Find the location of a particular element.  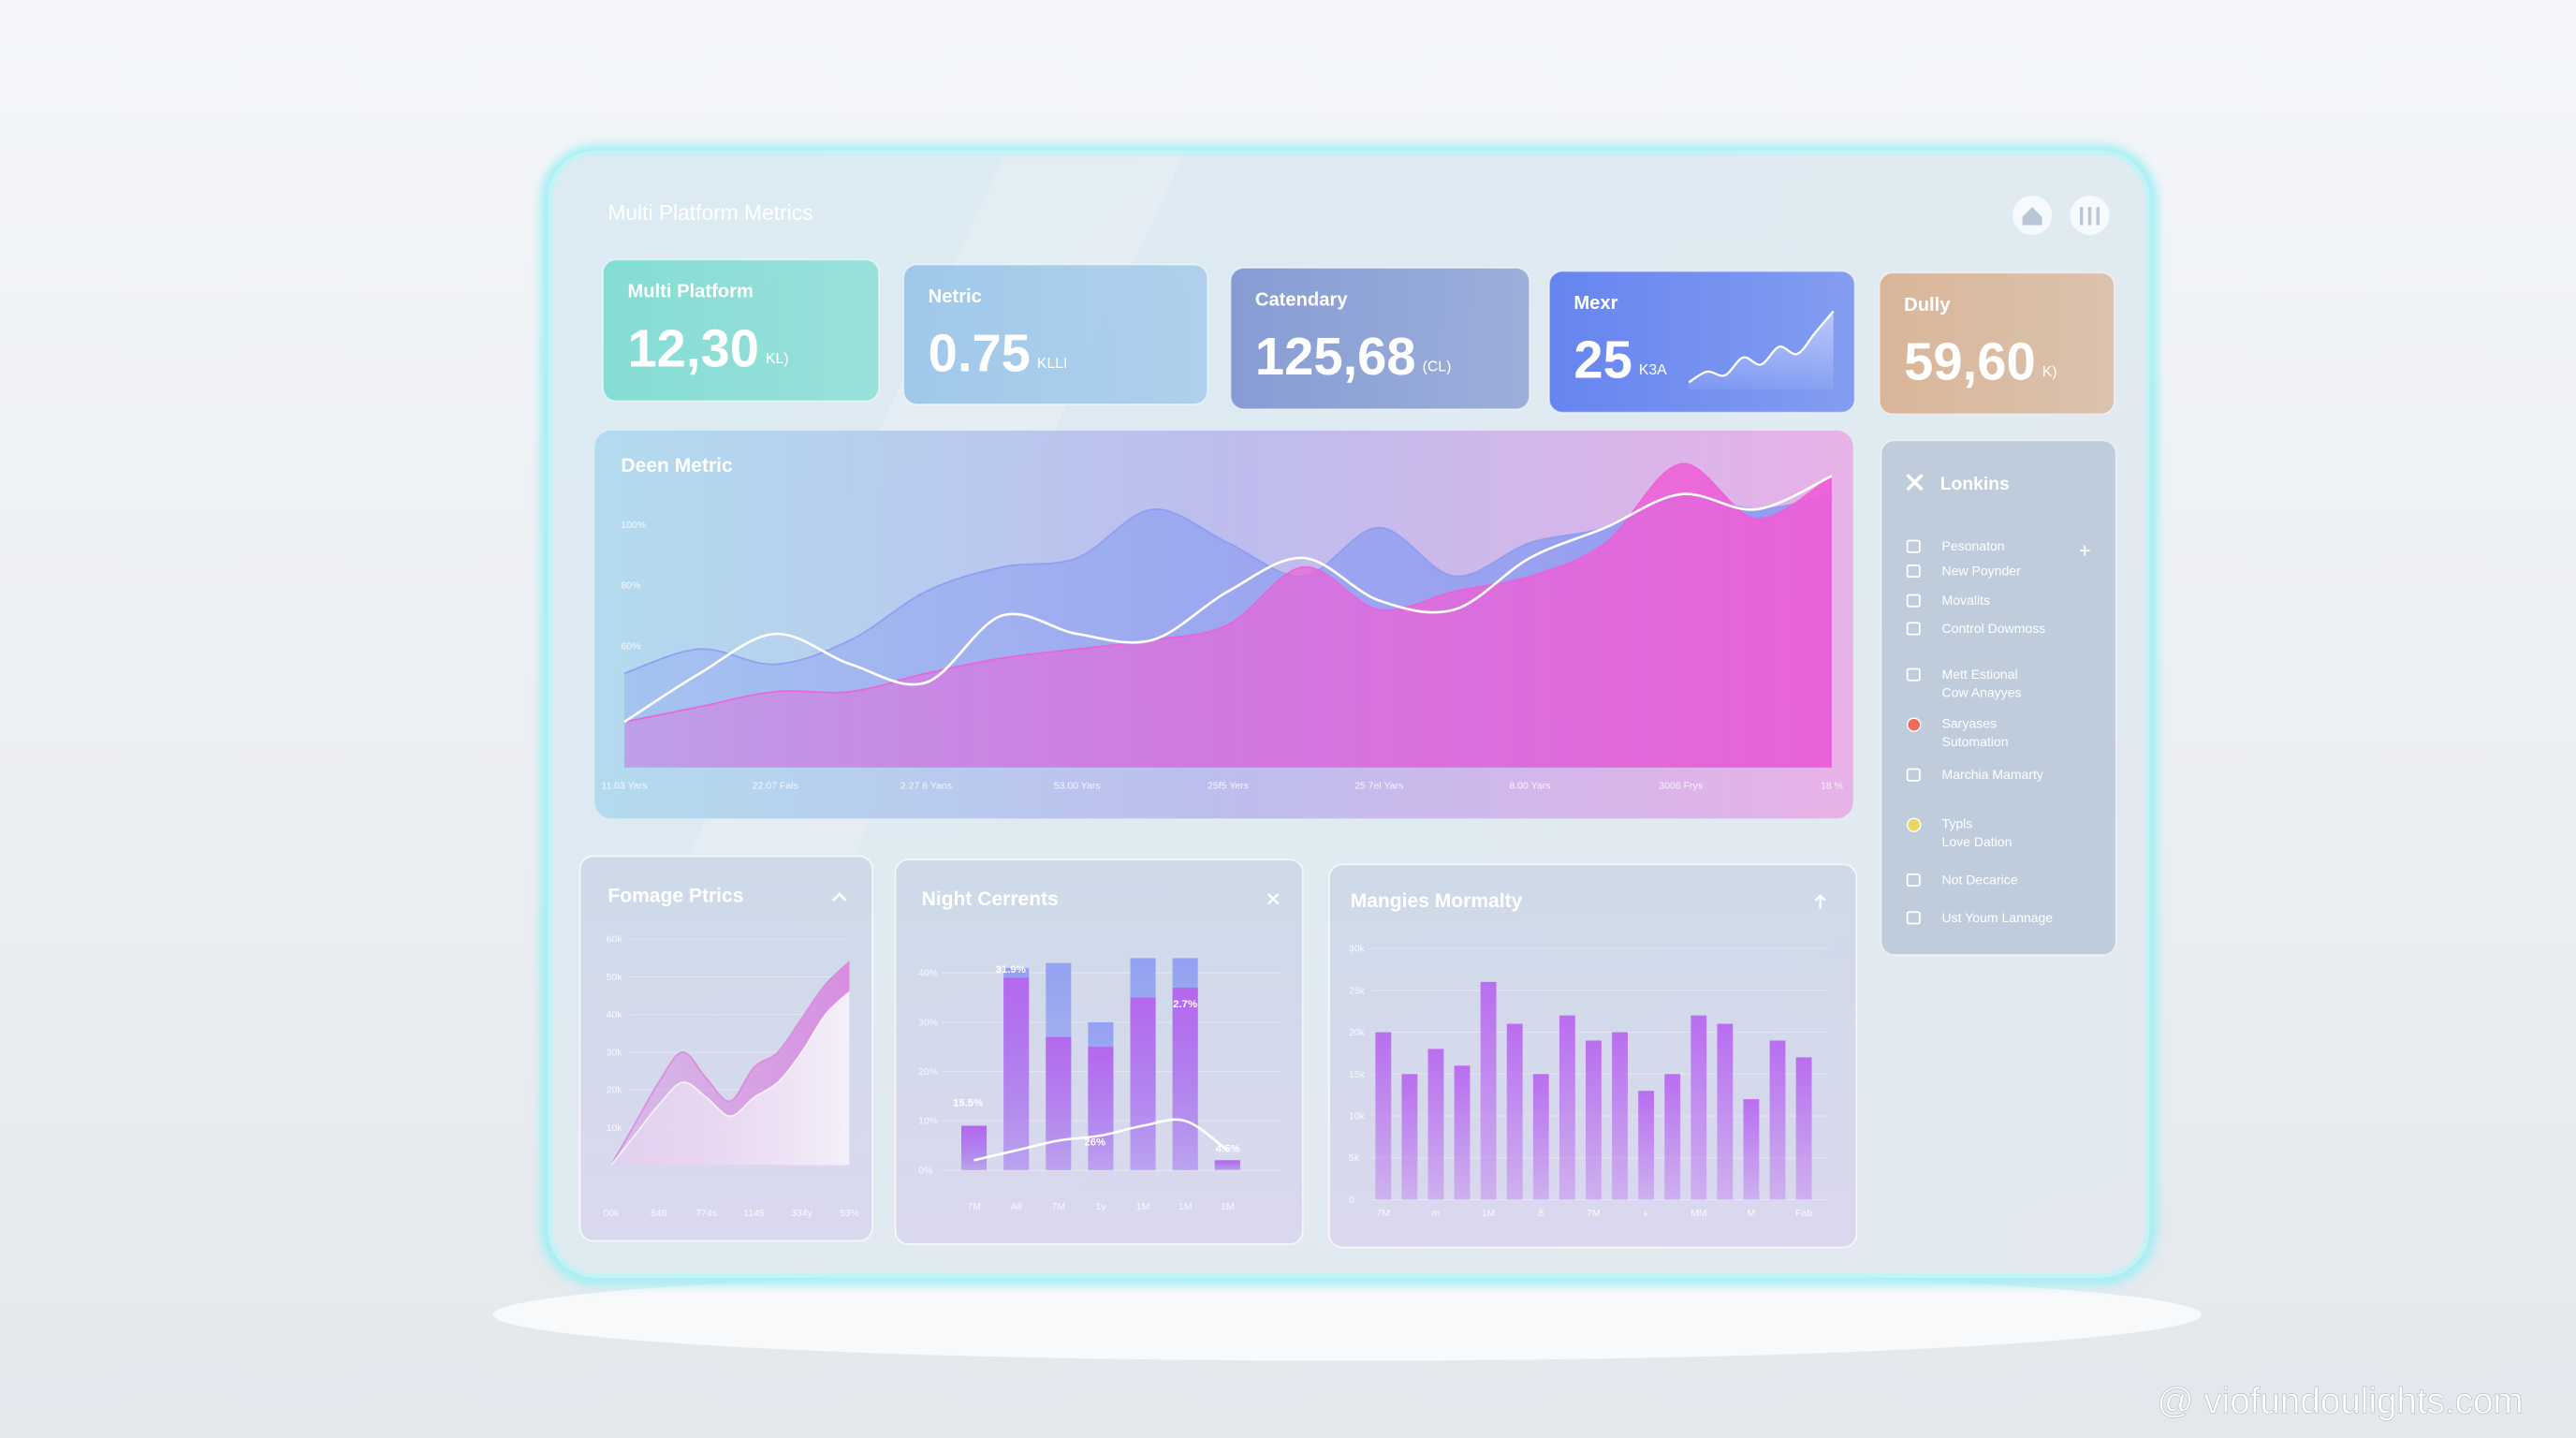

sidebar-item: Cow Anayyes is located at coordinates (1982, 691).